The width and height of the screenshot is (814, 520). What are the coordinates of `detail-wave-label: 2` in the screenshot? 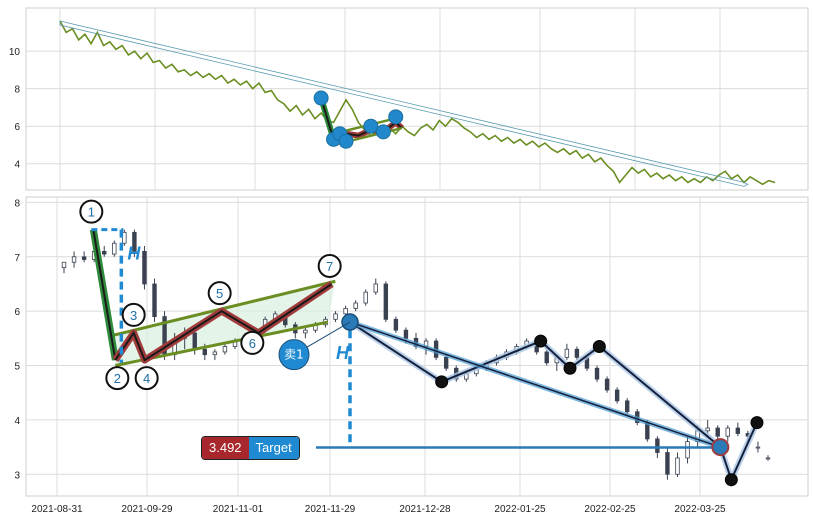 It's located at (117, 378).